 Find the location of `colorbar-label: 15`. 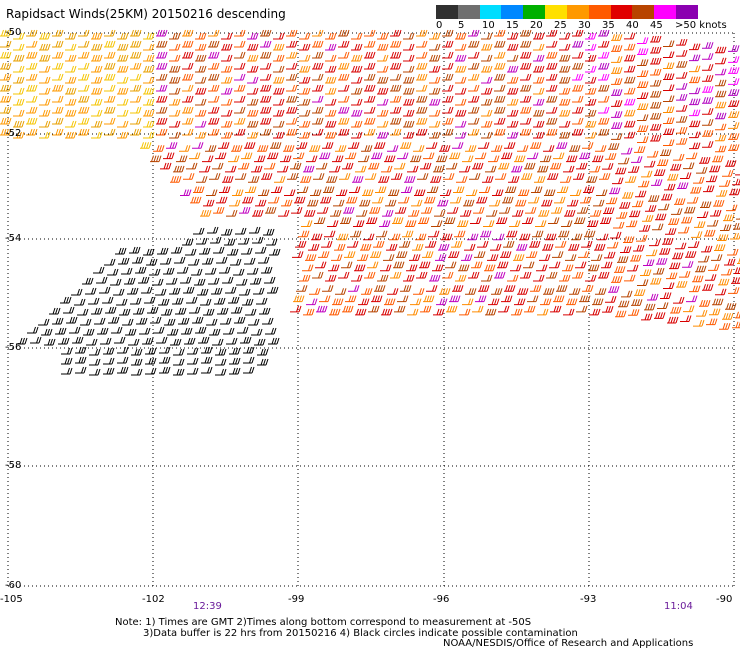

colorbar-label: 15 is located at coordinates (512, 25).